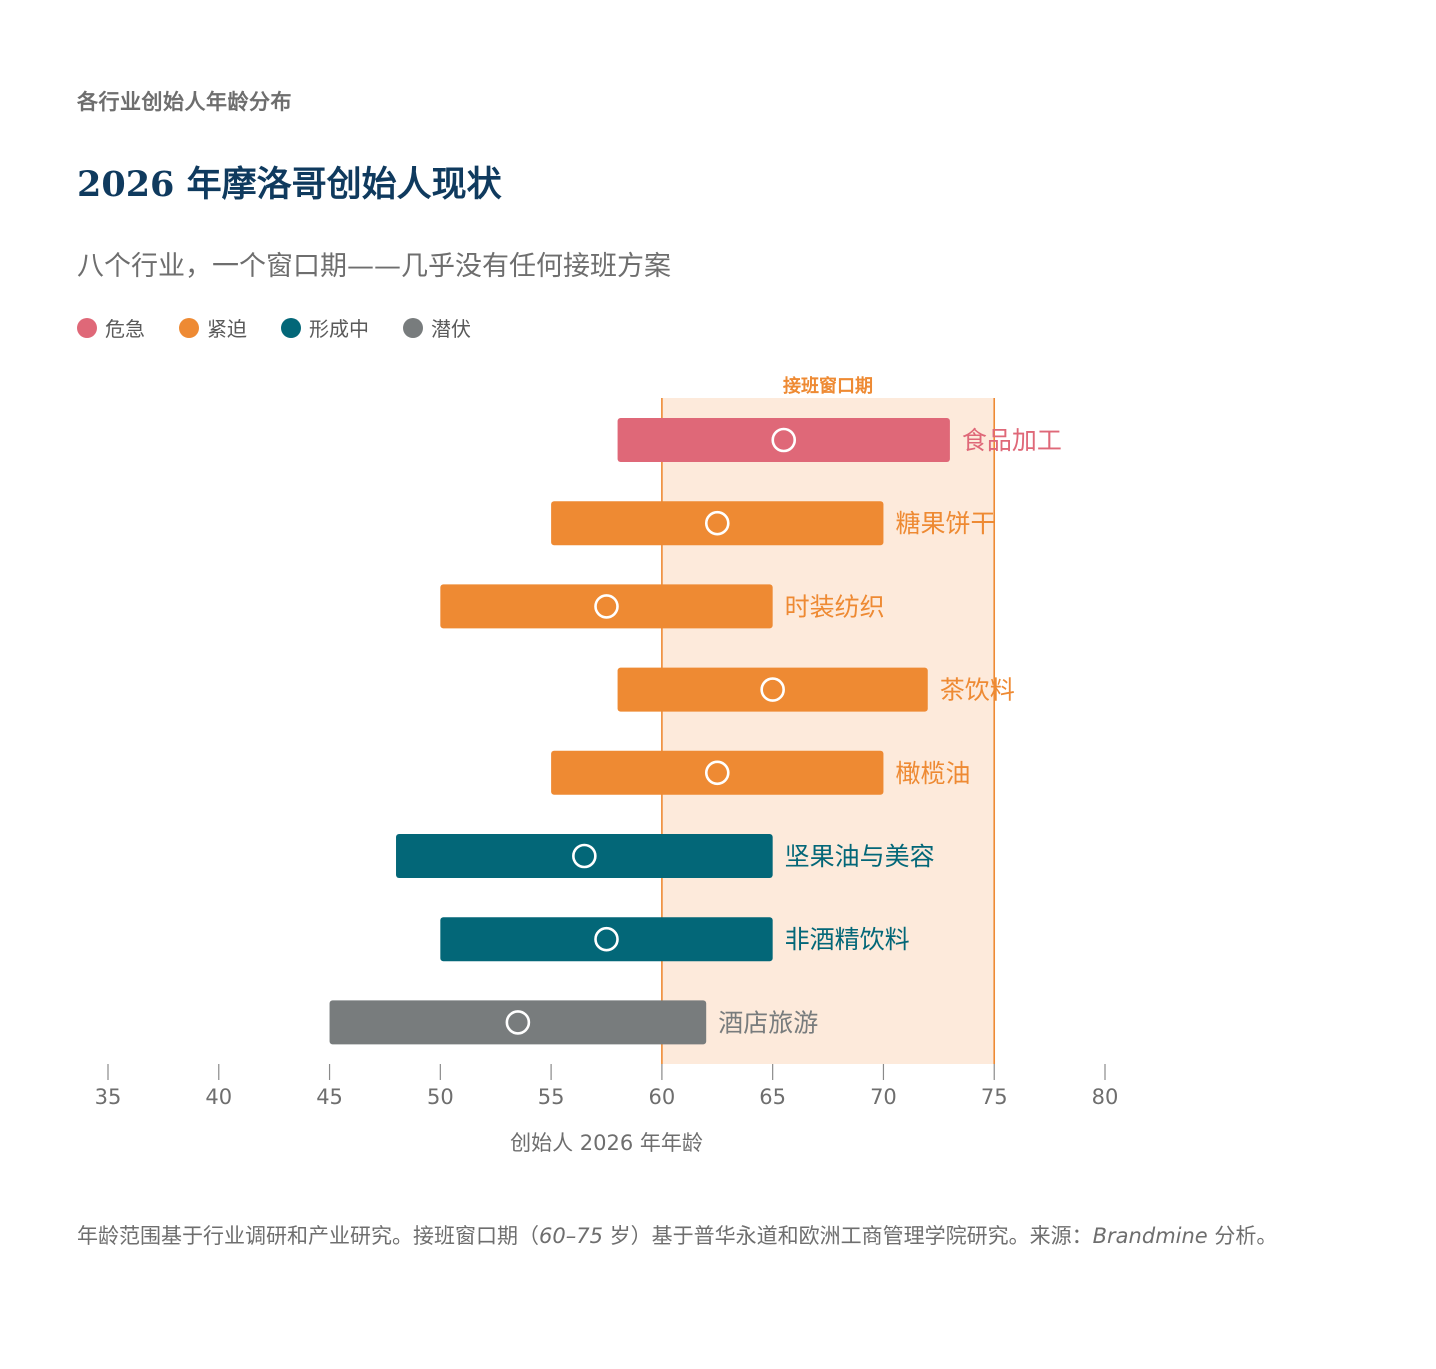  I want to click on window-band, so click(828, 731).